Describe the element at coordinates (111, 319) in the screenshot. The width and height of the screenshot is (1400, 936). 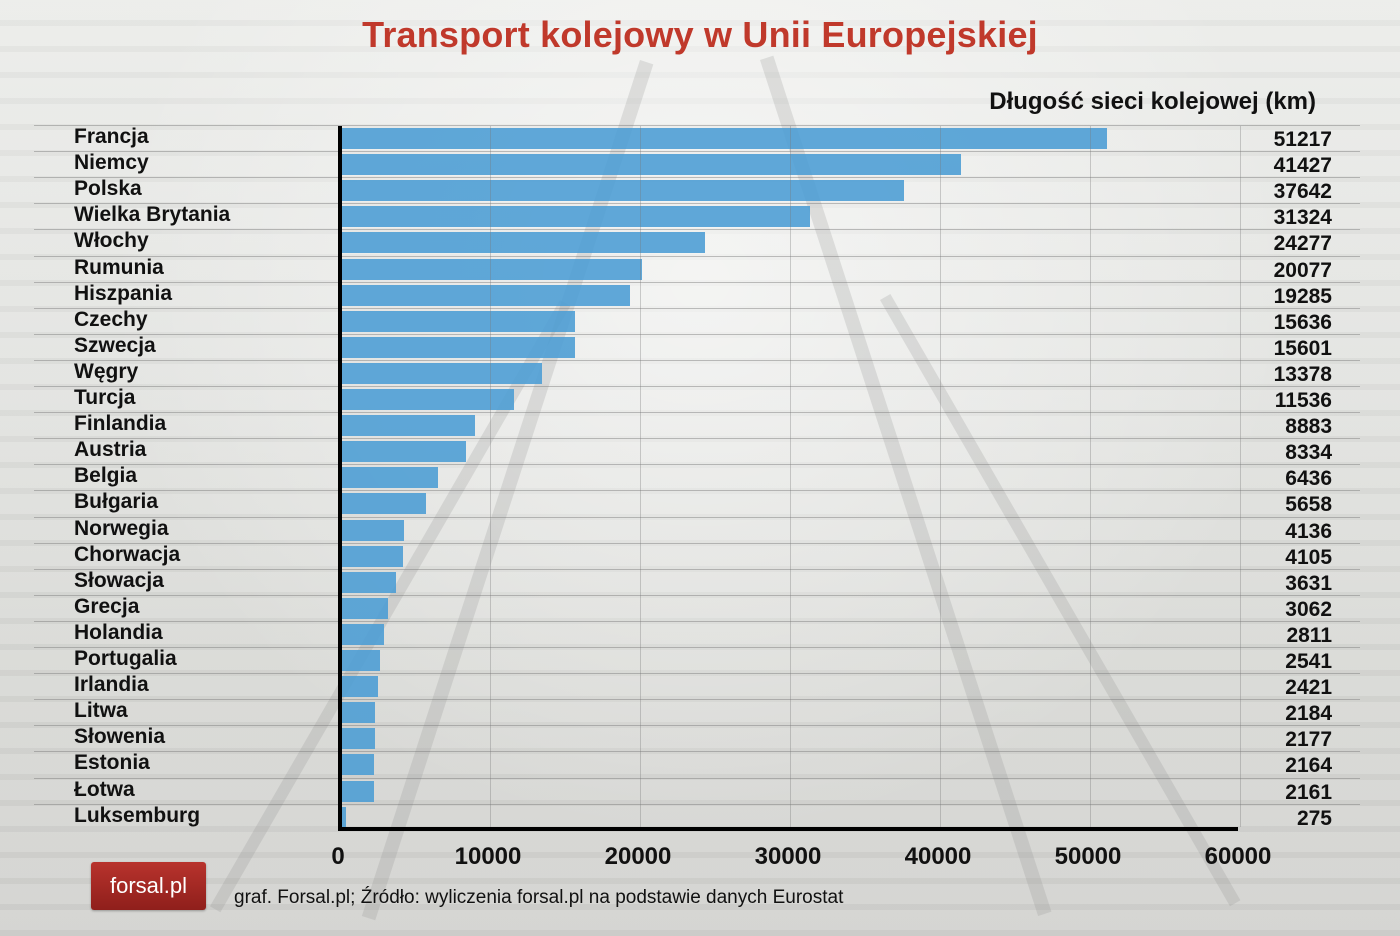
I see `country-label: Czechy` at that location.